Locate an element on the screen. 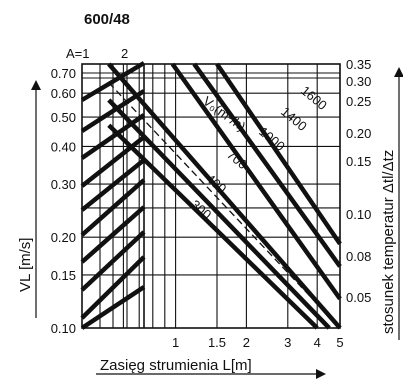  y2-axis-label: stosunek temperatur Δtl/Δtz is located at coordinates (388, 242).